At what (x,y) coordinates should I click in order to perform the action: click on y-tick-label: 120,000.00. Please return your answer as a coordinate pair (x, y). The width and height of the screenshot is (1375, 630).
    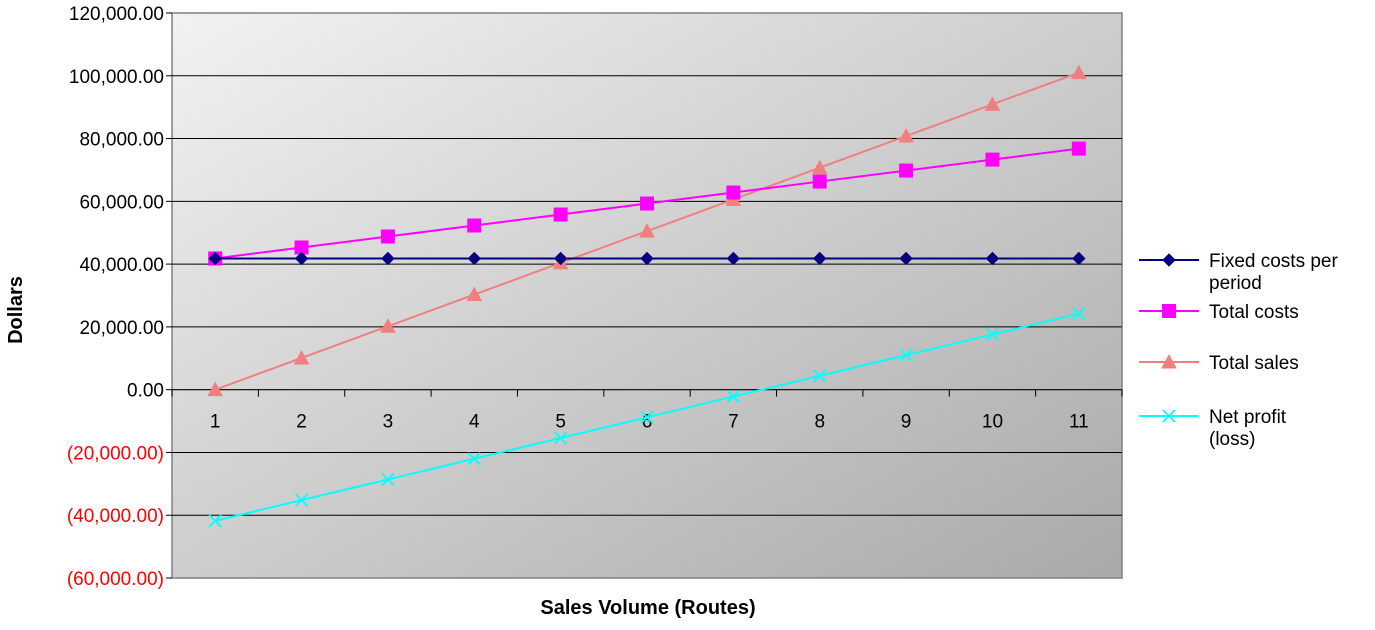
    Looking at the image, I should click on (116, 14).